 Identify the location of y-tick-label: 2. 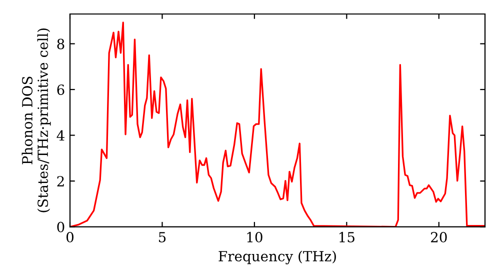
(60, 181).